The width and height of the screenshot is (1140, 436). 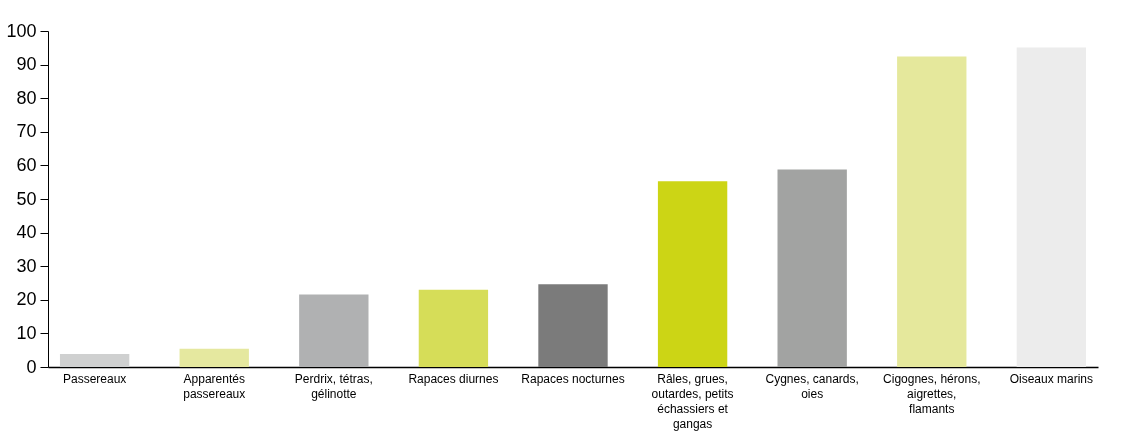 I want to click on x-tick-label: Rapaces nocturnes, so click(x=573, y=378).